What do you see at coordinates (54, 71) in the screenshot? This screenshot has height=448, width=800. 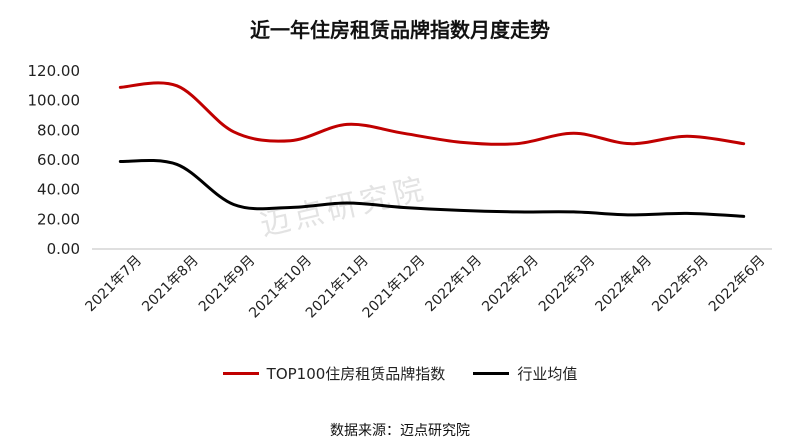 I see `y-tick-label: 120.00` at bounding box center [54, 71].